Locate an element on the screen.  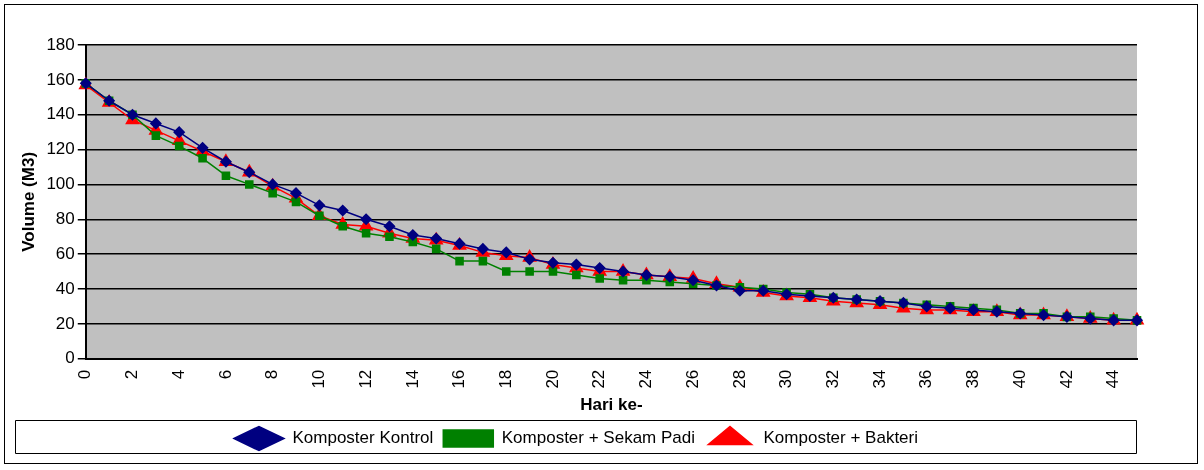
x-tick-label: 8 is located at coordinates (272, 374).